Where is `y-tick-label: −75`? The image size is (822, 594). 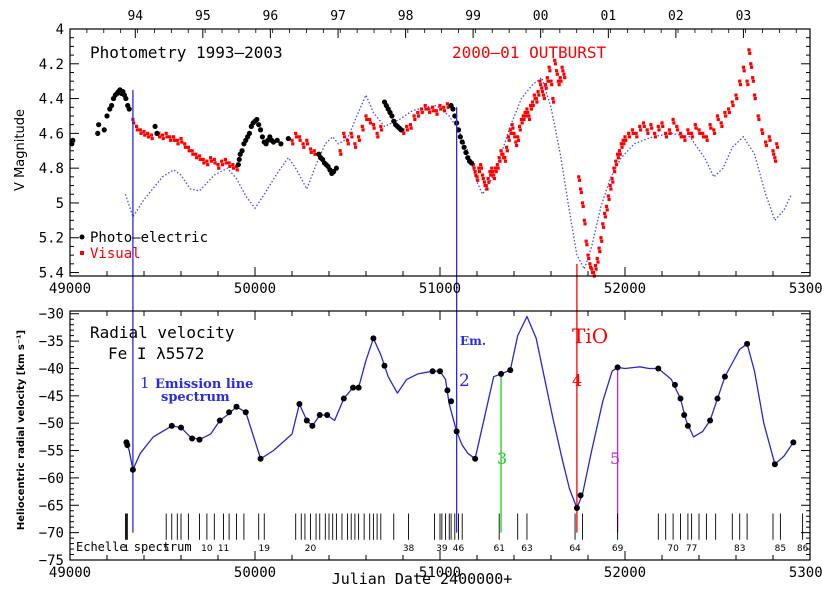
y-tick-label: −75 is located at coordinates (51, 561).